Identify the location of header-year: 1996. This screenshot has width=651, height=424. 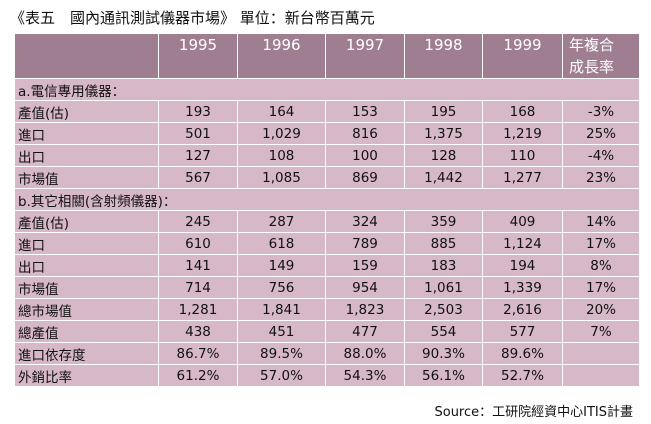
(281, 56).